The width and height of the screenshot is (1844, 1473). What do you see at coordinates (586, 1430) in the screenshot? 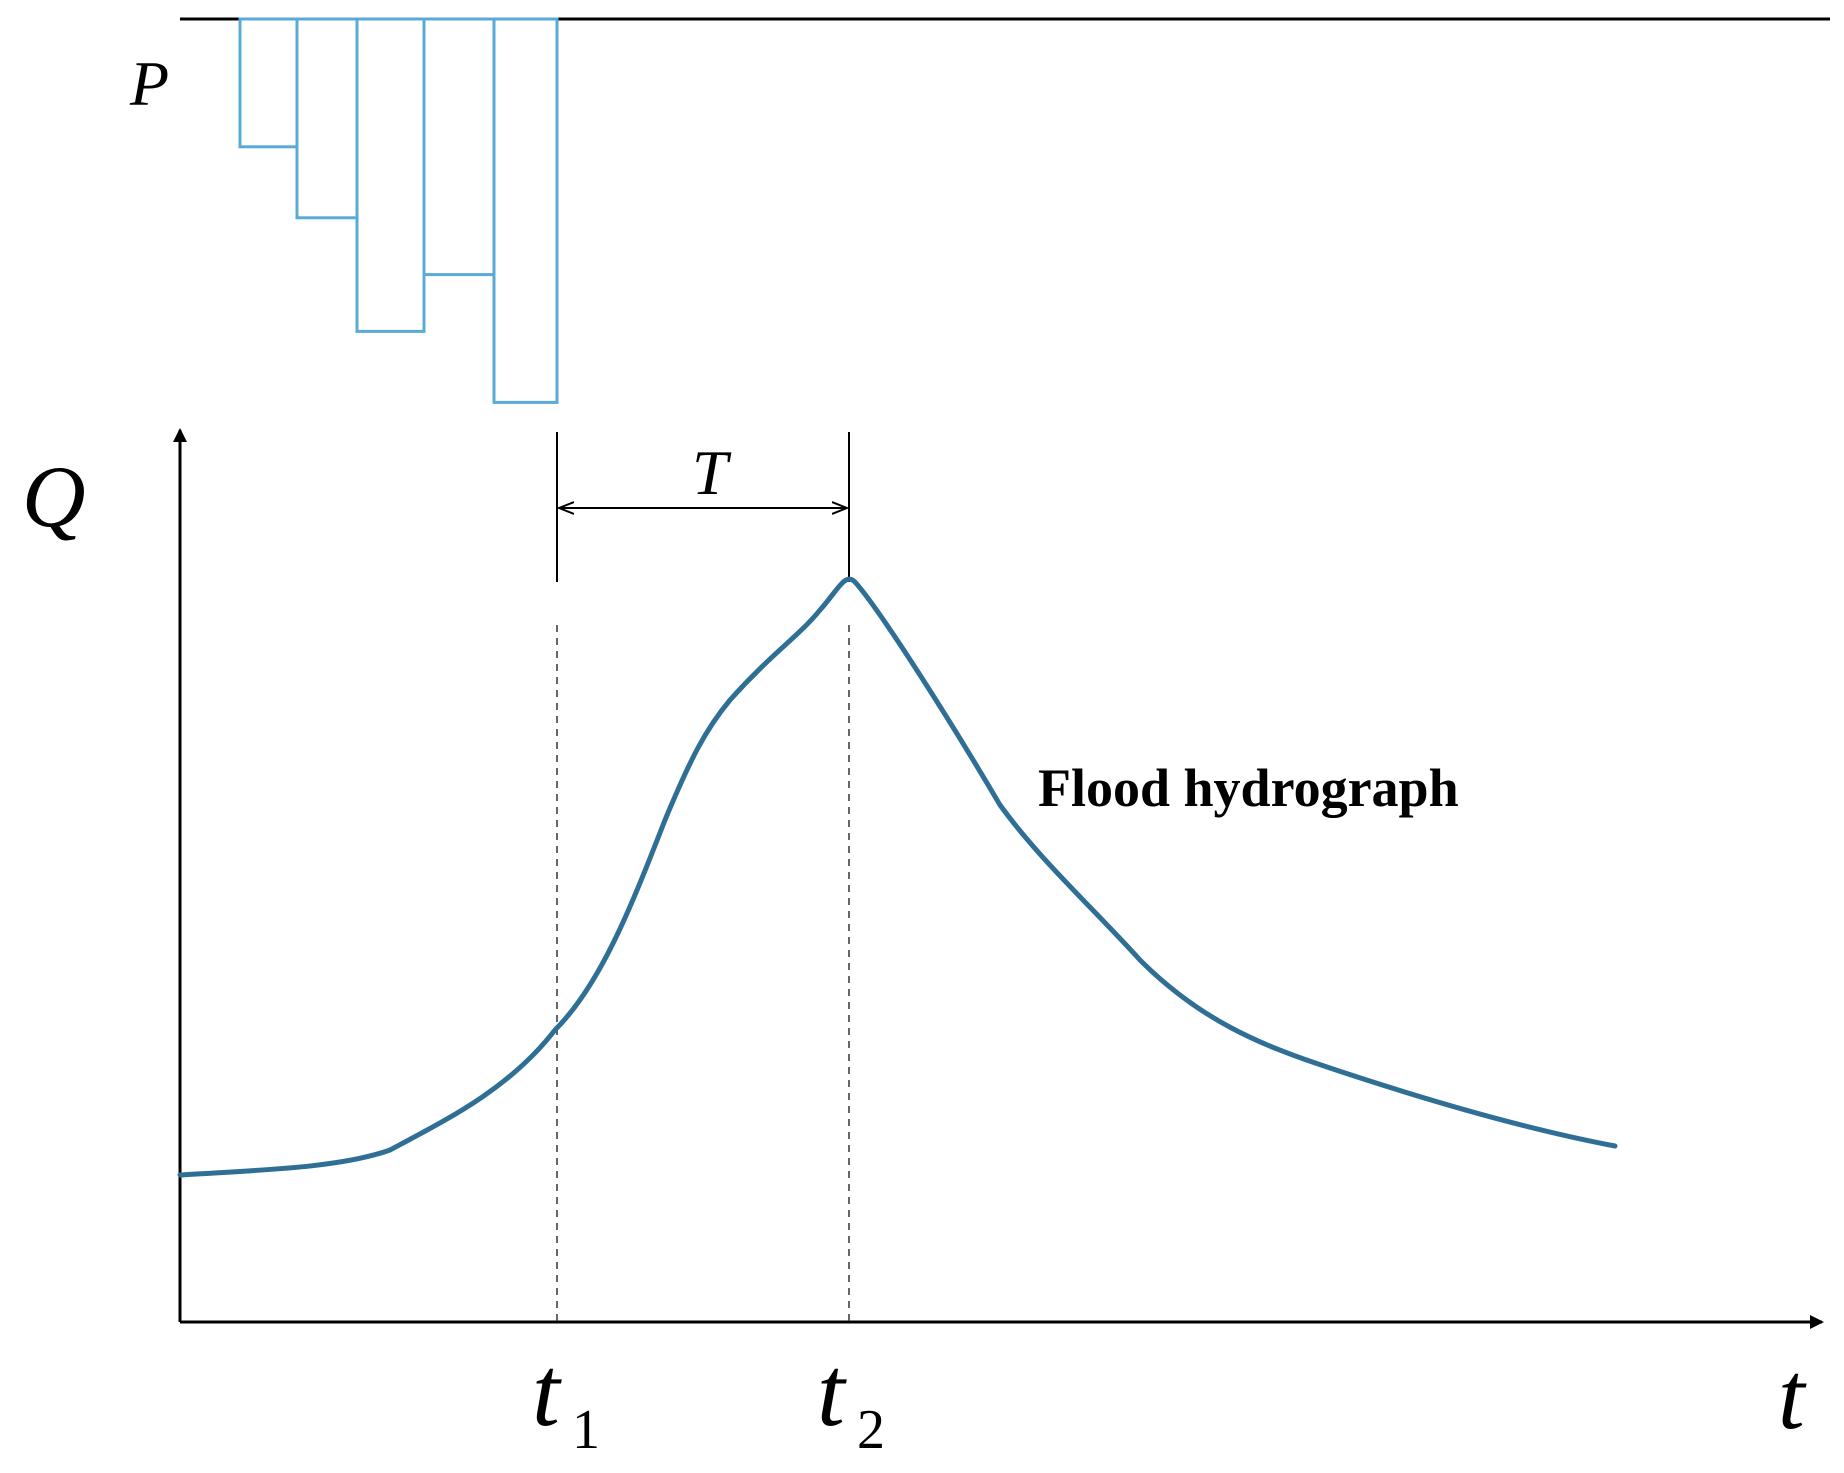
I see `t1-subscript: 1` at bounding box center [586, 1430].